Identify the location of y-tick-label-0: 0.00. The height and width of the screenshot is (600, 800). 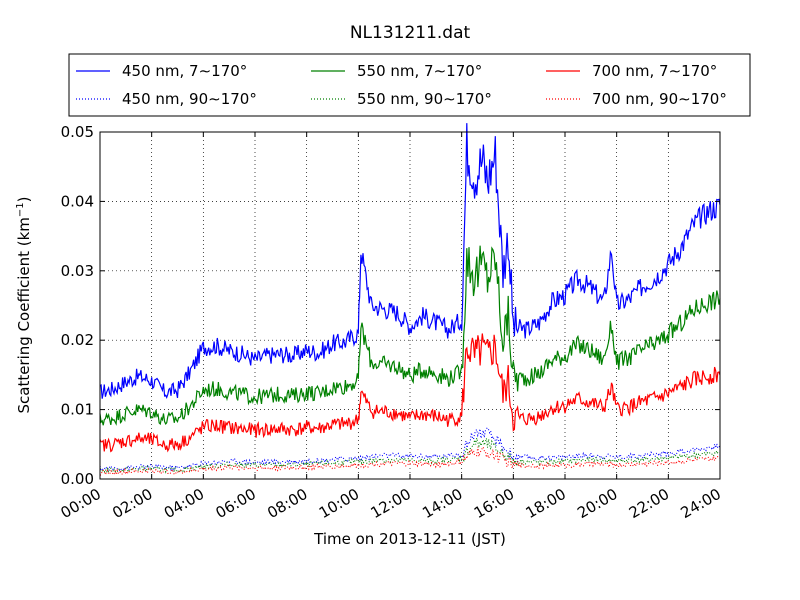
(77, 479).